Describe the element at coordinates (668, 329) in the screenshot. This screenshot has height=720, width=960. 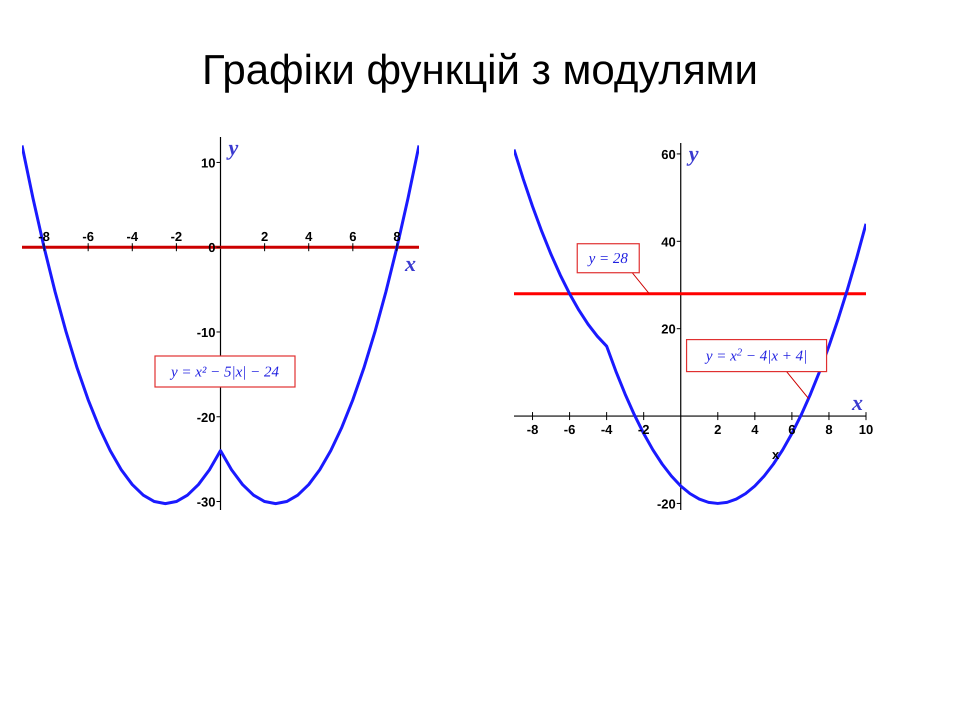
I see `y-tick-label: 20` at that location.